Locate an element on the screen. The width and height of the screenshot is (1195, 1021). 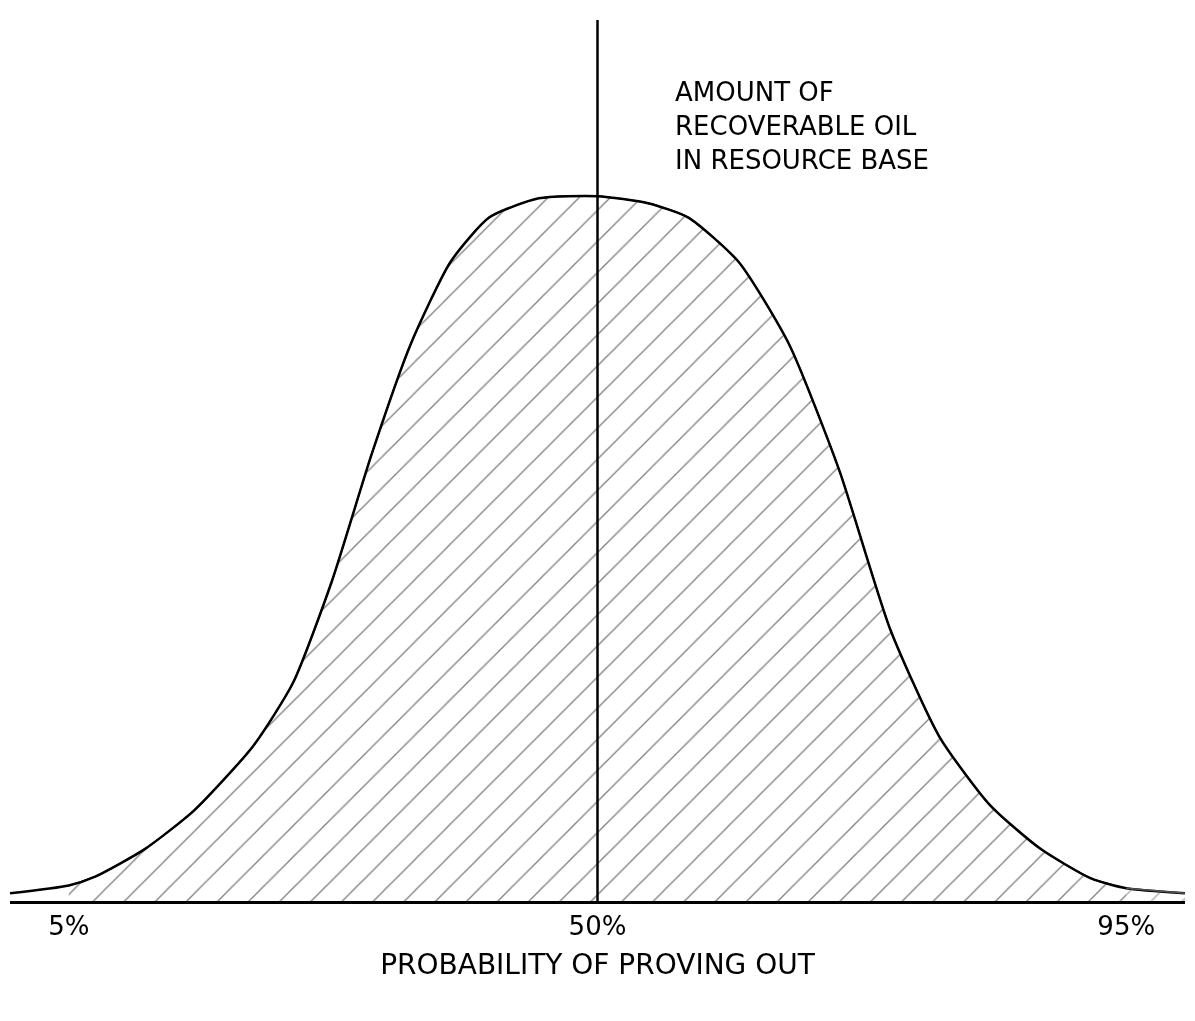
annotation: AMOUNT OF RECOVERABLE OIL IN RESOURCE BASE is located at coordinates (802, 126).